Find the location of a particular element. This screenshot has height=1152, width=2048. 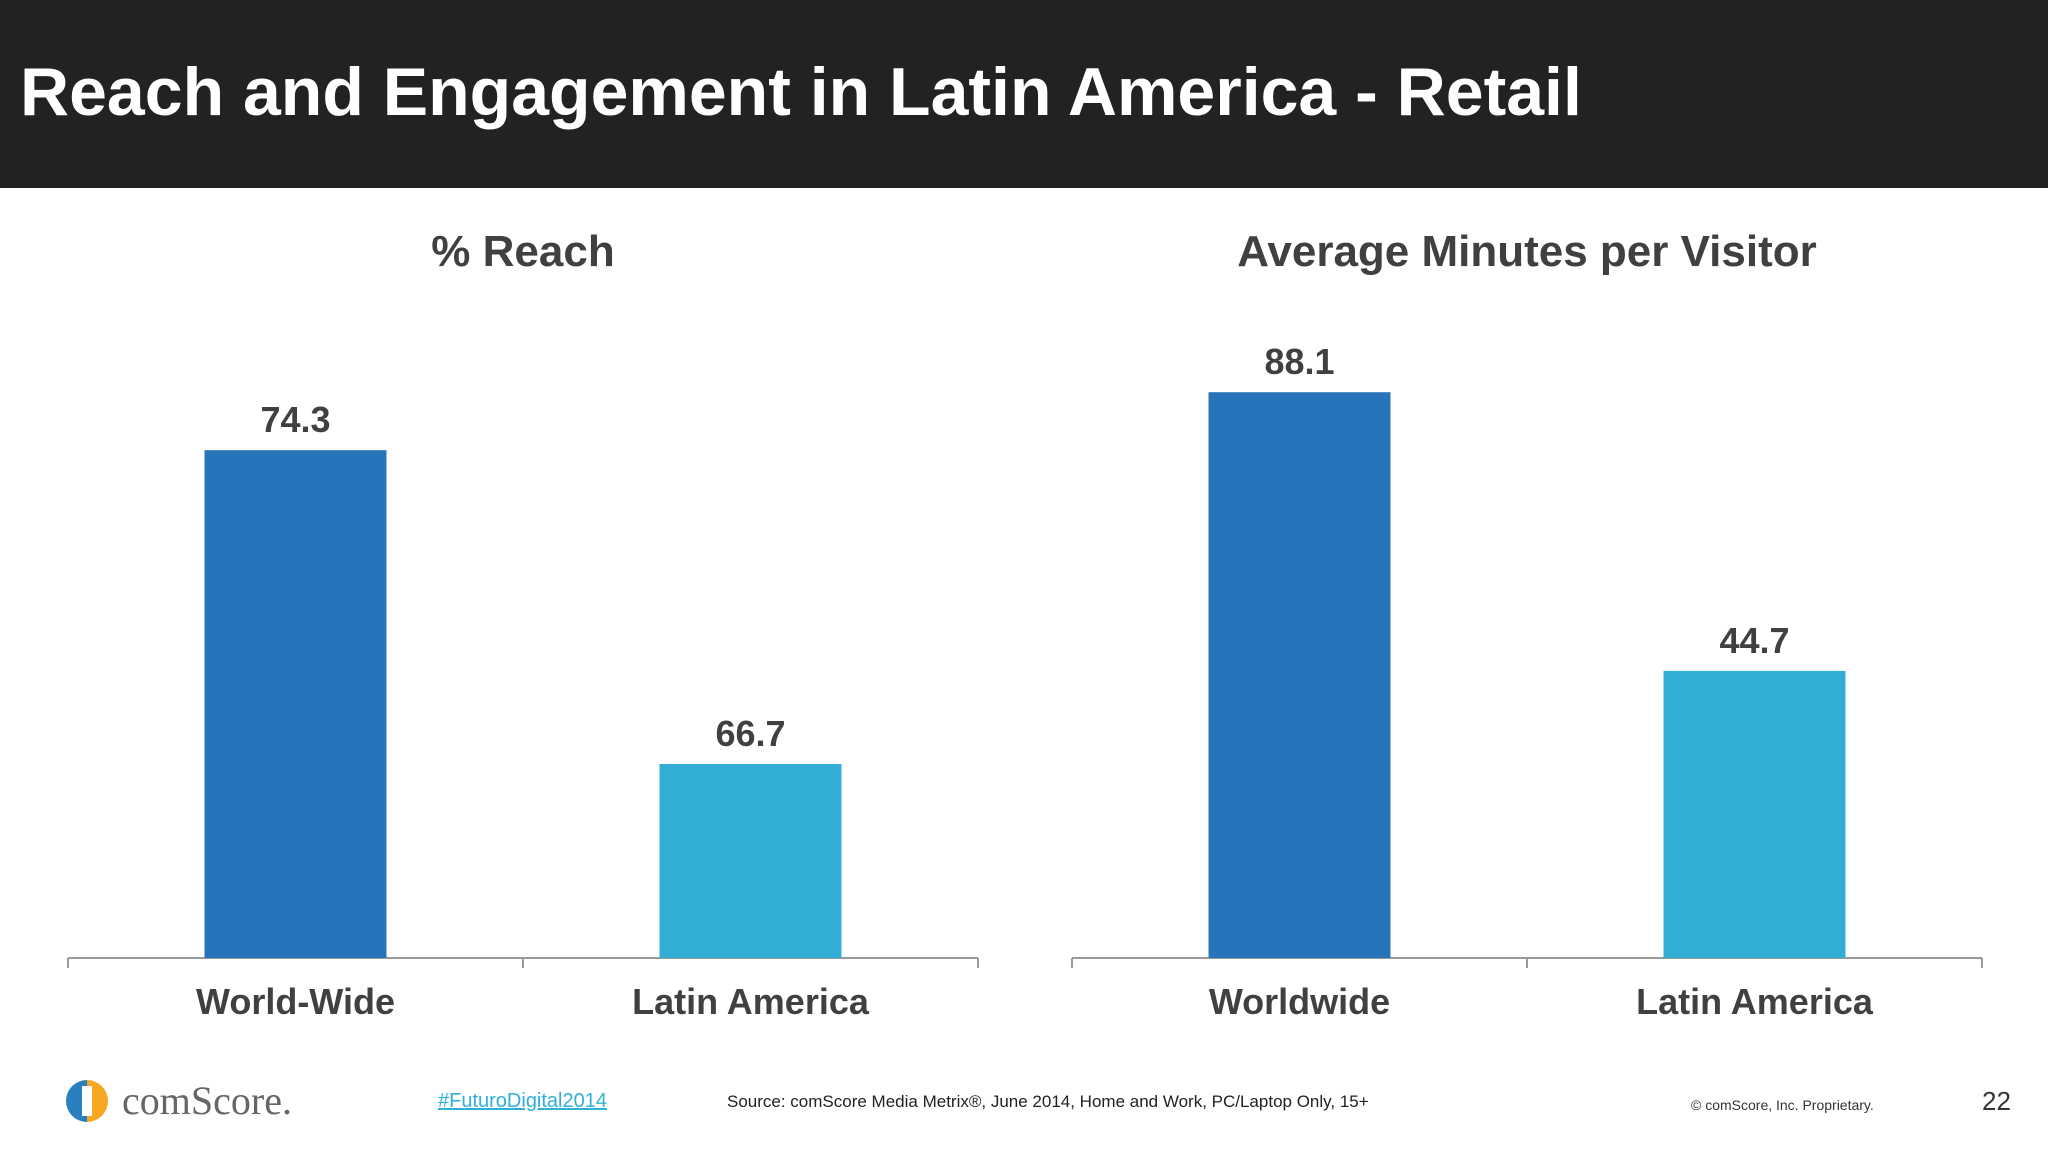

data-label: 44.7 is located at coordinates (1754, 640).